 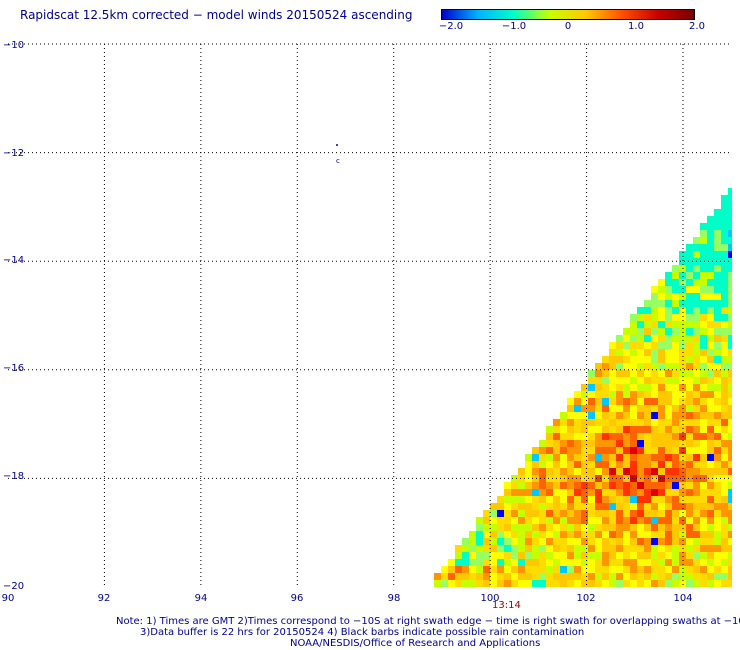 What do you see at coordinates (13, 476) in the screenshot?
I see `lat-label: −18` at bounding box center [13, 476].